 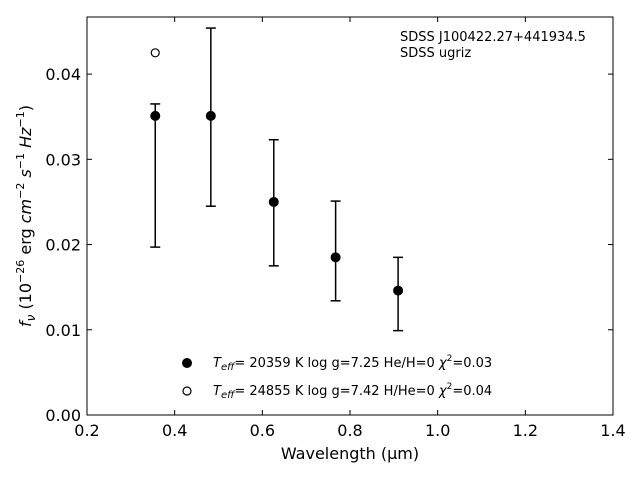 I want to click on legend-params: = 20359 K log g=7.25 He/H=0, so click(x=336, y=363).